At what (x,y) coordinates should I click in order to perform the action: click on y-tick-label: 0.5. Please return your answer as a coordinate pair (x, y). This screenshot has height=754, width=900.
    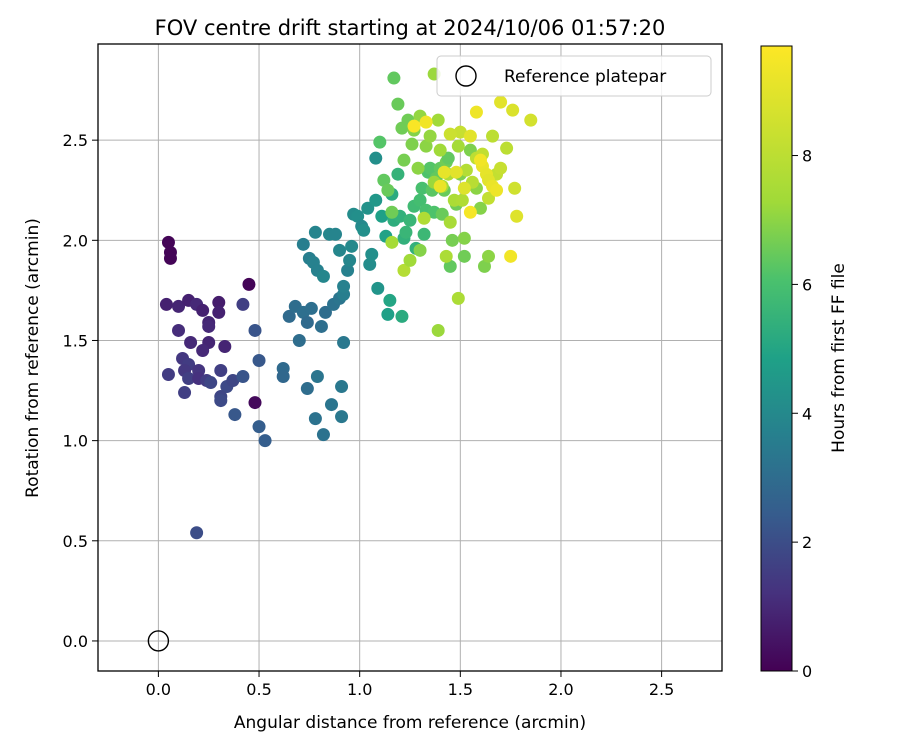
    Looking at the image, I should click on (75, 541).